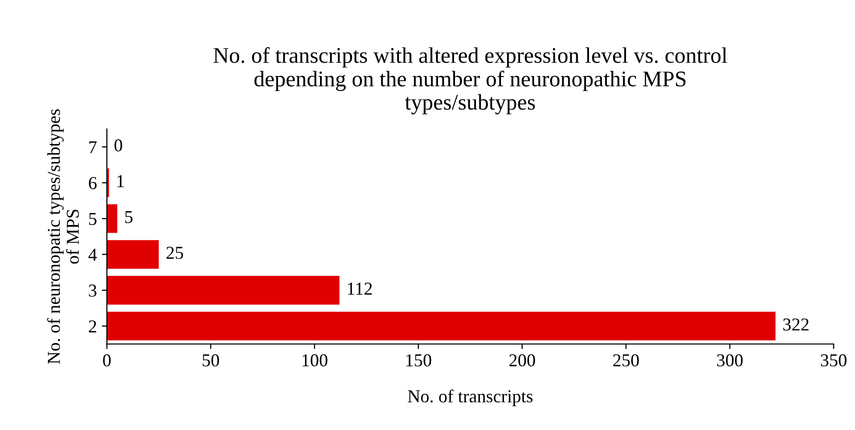  Describe the element at coordinates (92, 219) in the screenshot. I see `y-tick-label: 5` at that location.